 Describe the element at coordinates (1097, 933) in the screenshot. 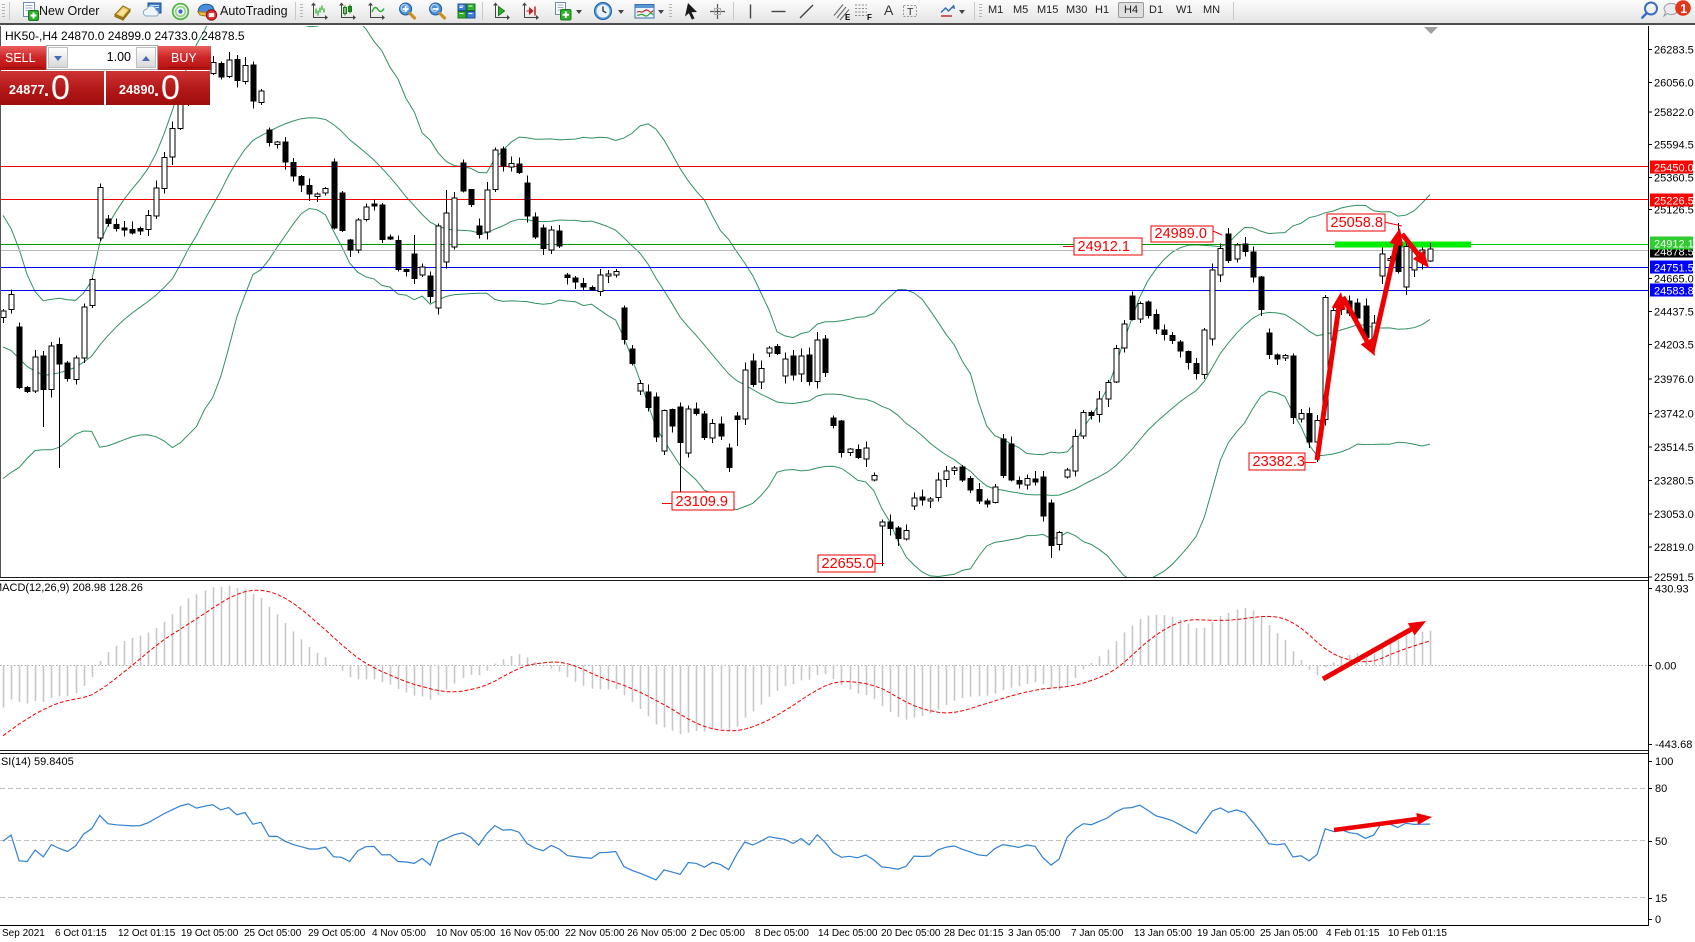

I see `svg-text: 7 Jan 05:00` at that location.